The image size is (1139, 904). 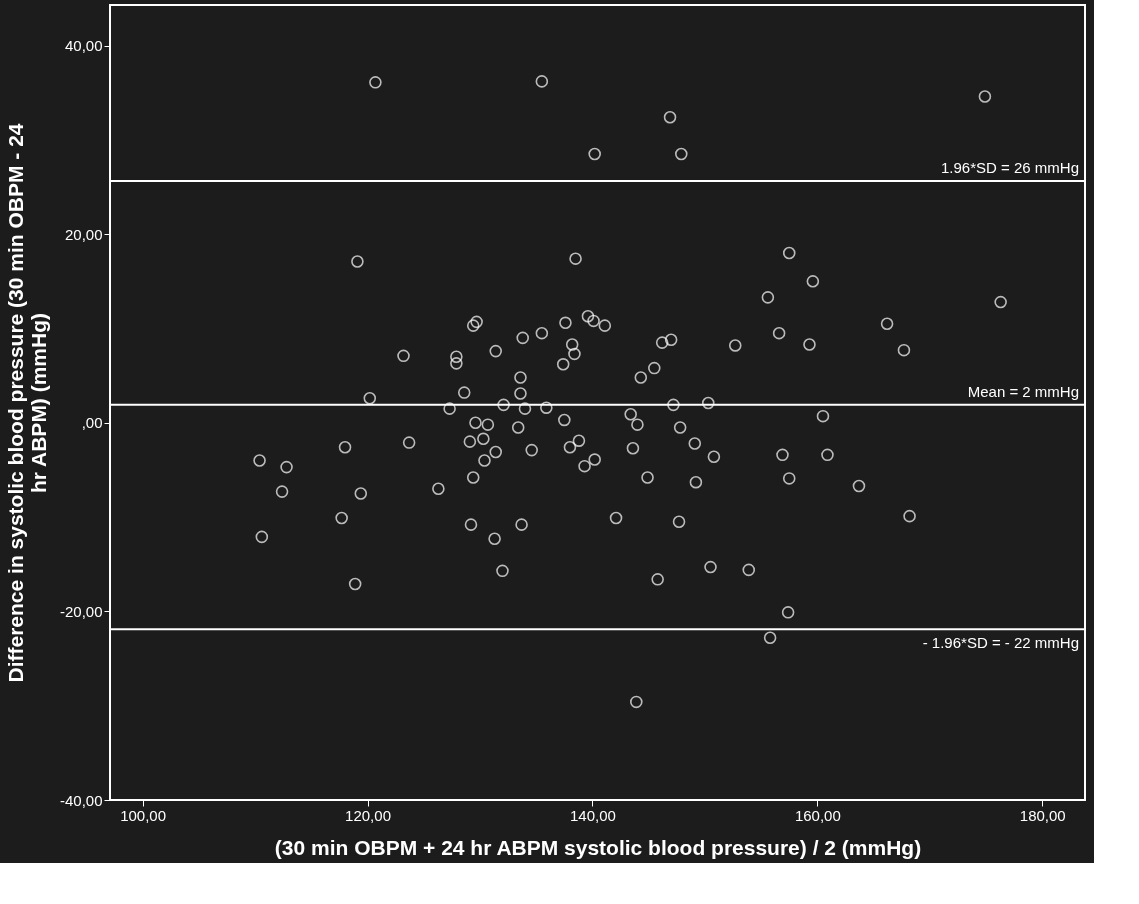 What do you see at coordinates (81, 611) in the screenshot?
I see `y-tick-label: -20,00` at bounding box center [81, 611].